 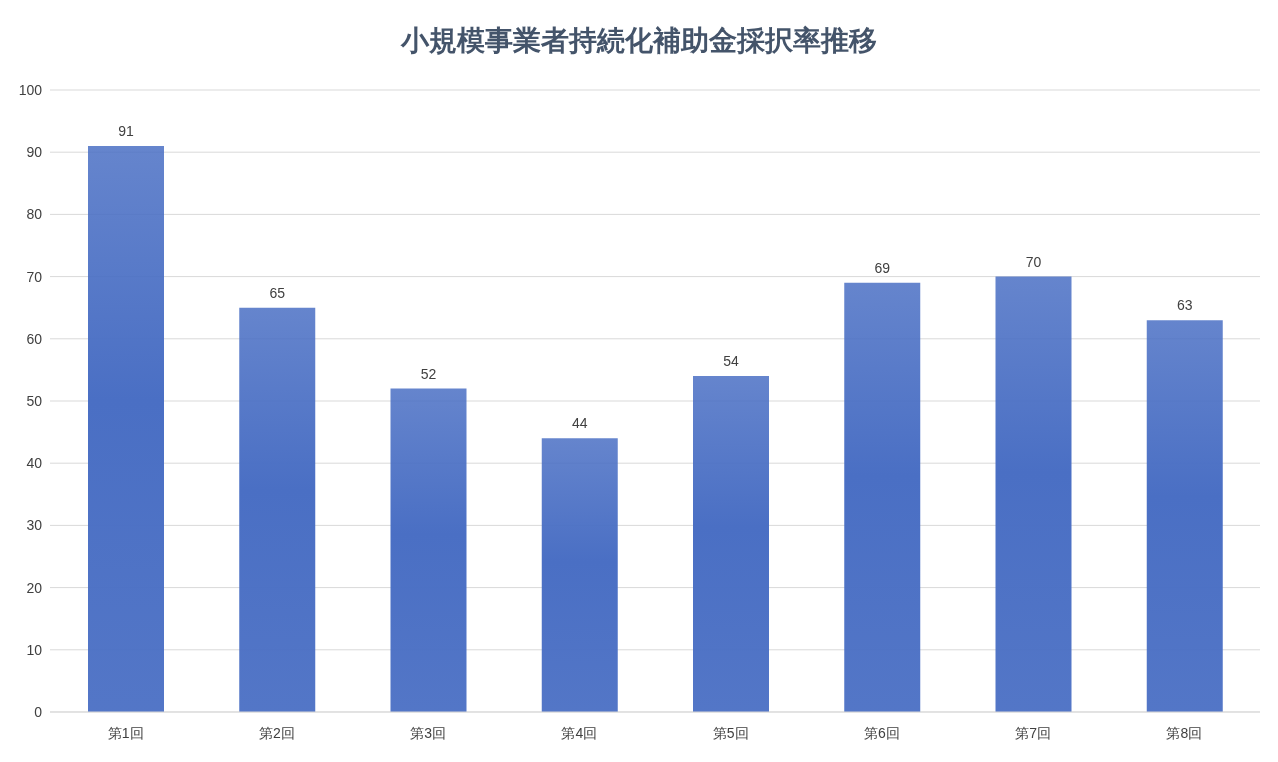 I want to click on x-tick-label: 第7回, so click(x=1033, y=732).